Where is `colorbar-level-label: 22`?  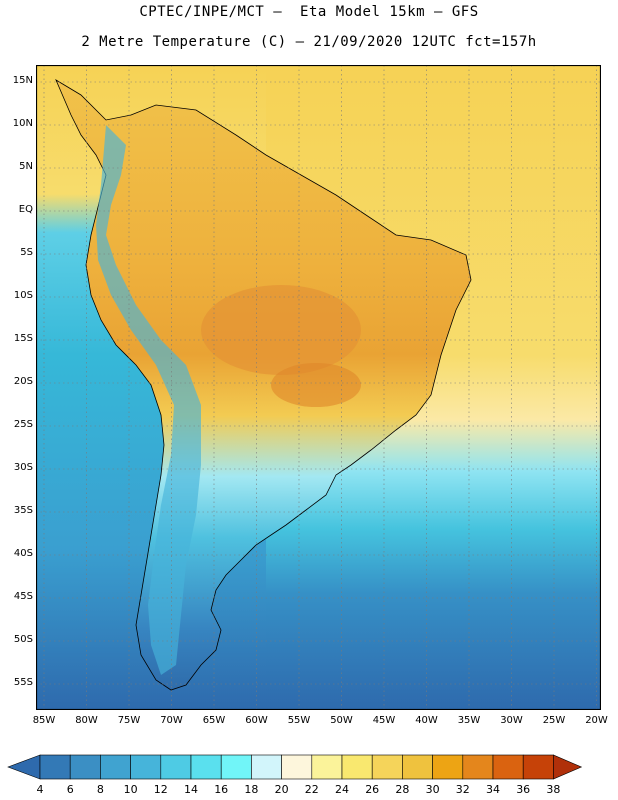
colorbar-level-label: 22 is located at coordinates (311, 789).